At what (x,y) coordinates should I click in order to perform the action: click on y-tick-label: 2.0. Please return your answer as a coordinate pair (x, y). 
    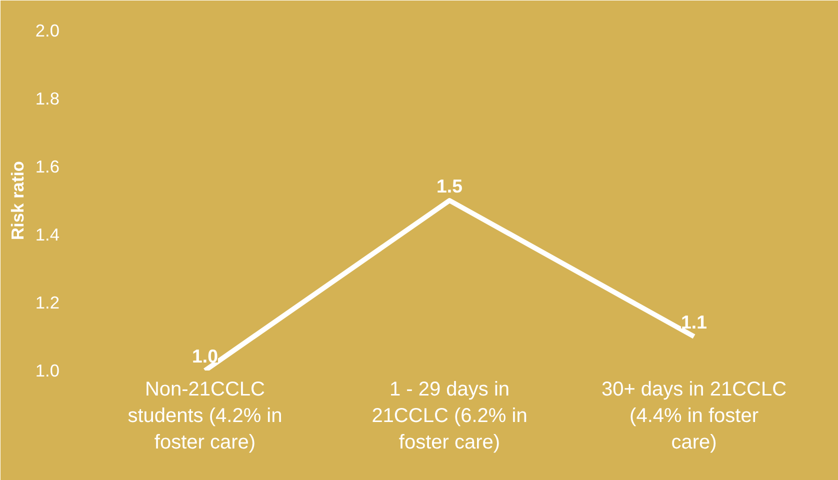
    Looking at the image, I should click on (47, 30).